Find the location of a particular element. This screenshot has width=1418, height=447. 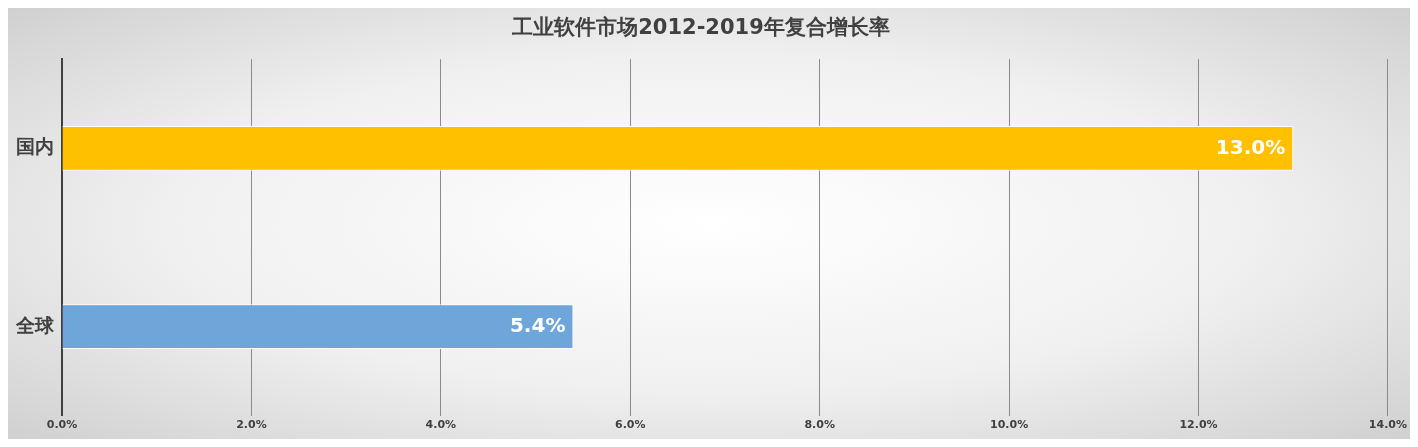

x-tick-label: 0.0% is located at coordinates (62, 425).